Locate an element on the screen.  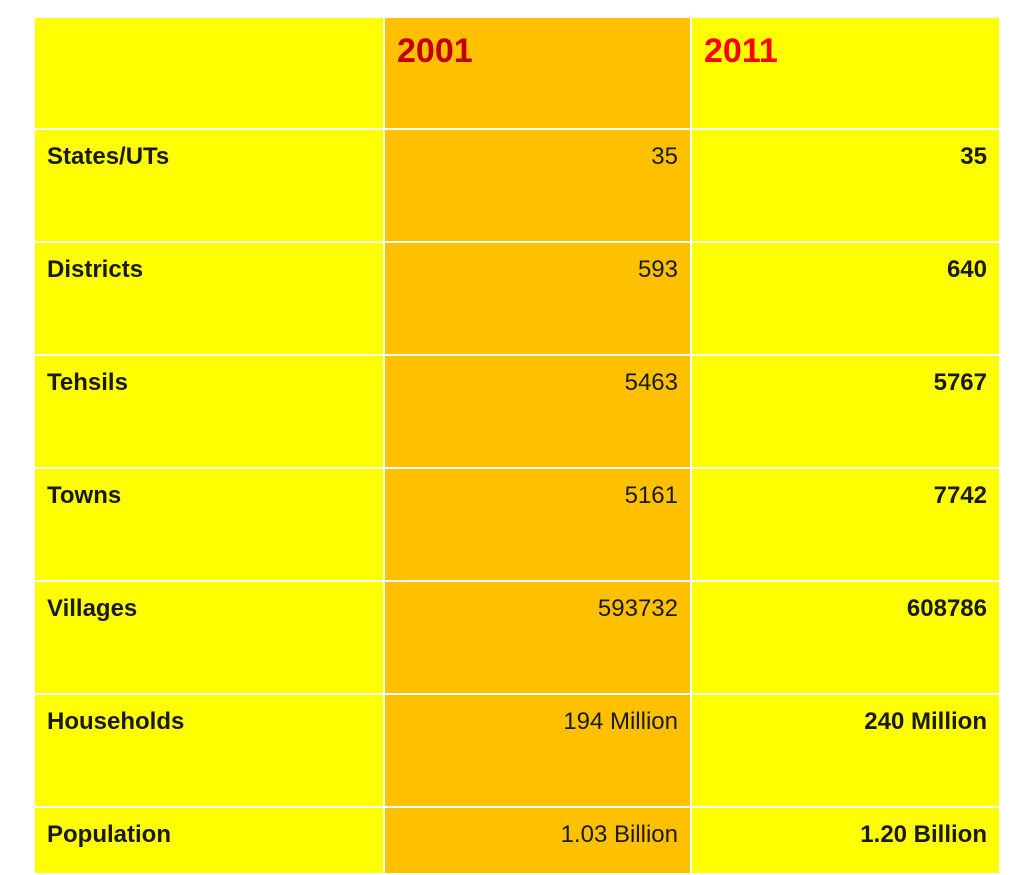
row-label: Households is located at coordinates (209, 750).